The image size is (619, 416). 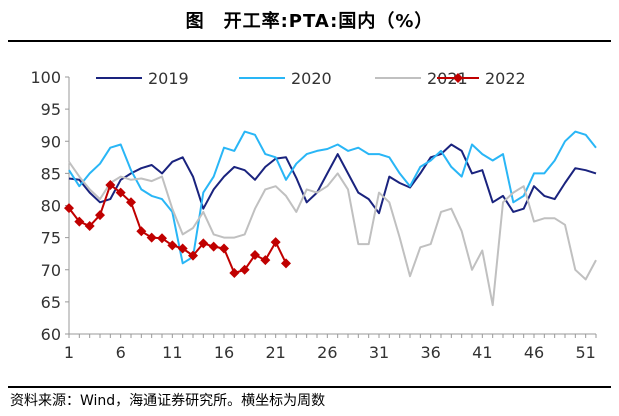 I want to click on legend: 2019 2020 2021 2022, so click(x=311, y=78).